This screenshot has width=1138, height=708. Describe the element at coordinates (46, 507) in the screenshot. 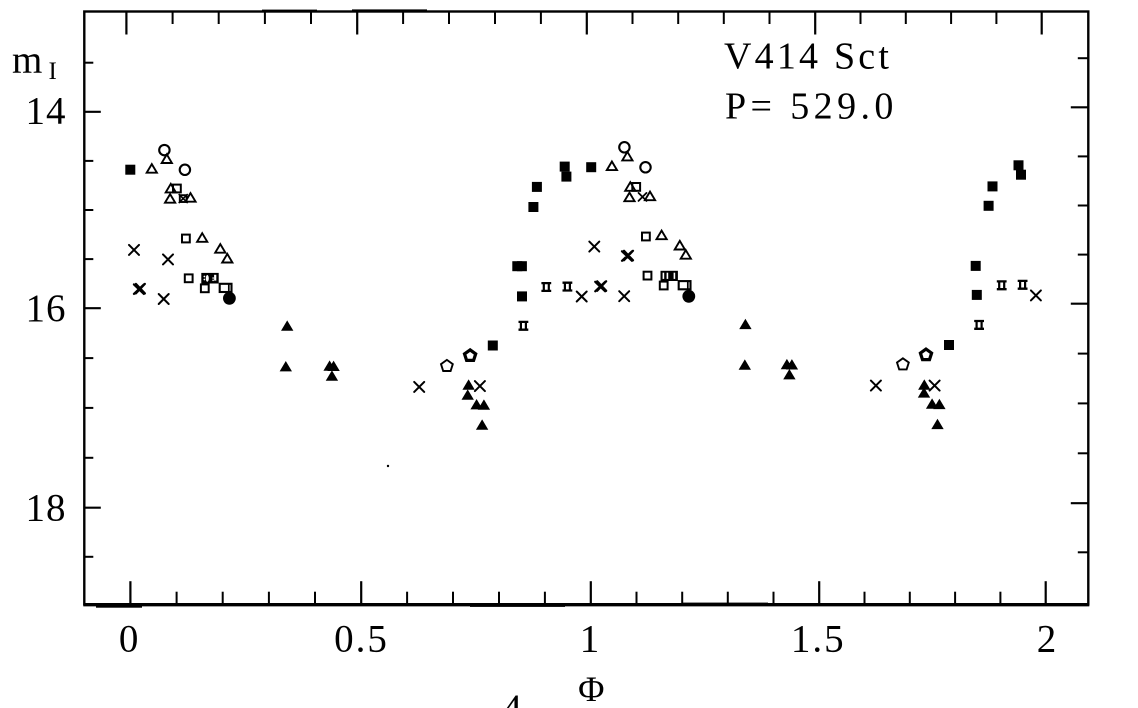

I see `svg-text: 18` at that location.